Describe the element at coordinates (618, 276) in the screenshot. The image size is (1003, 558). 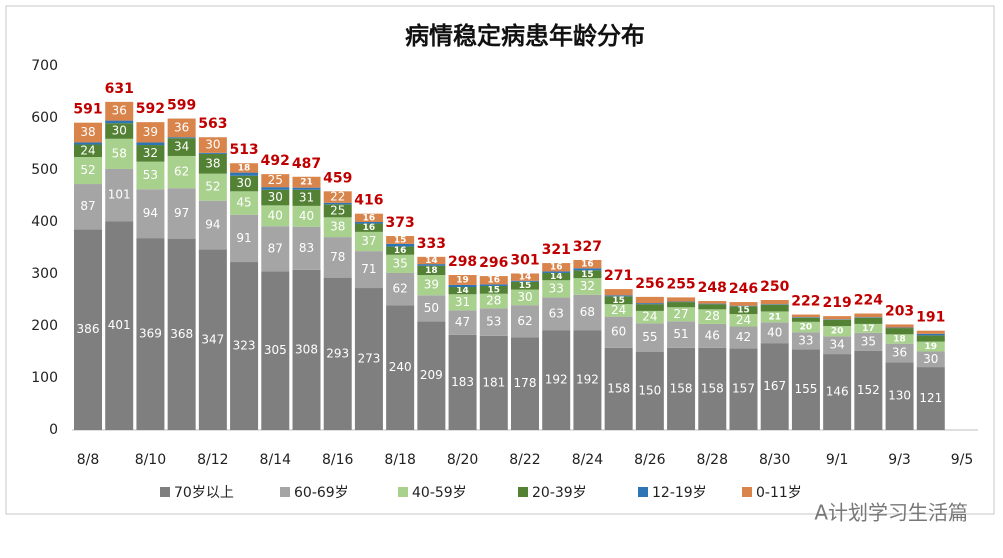
I see `total-label: 271` at that location.